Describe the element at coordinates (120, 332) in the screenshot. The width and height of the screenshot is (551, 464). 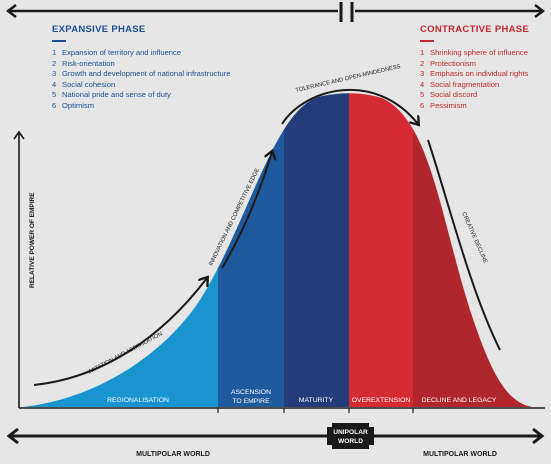
I see `imitation-arrow` at that location.